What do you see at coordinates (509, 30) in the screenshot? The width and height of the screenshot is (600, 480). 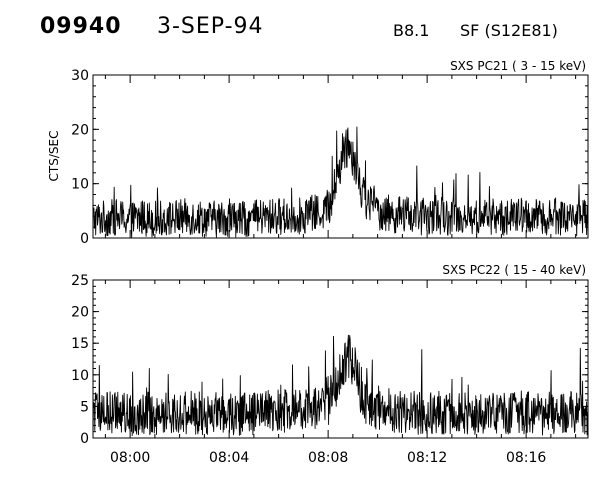 I see `flare-type-location: SF (S12E81)` at bounding box center [509, 30].